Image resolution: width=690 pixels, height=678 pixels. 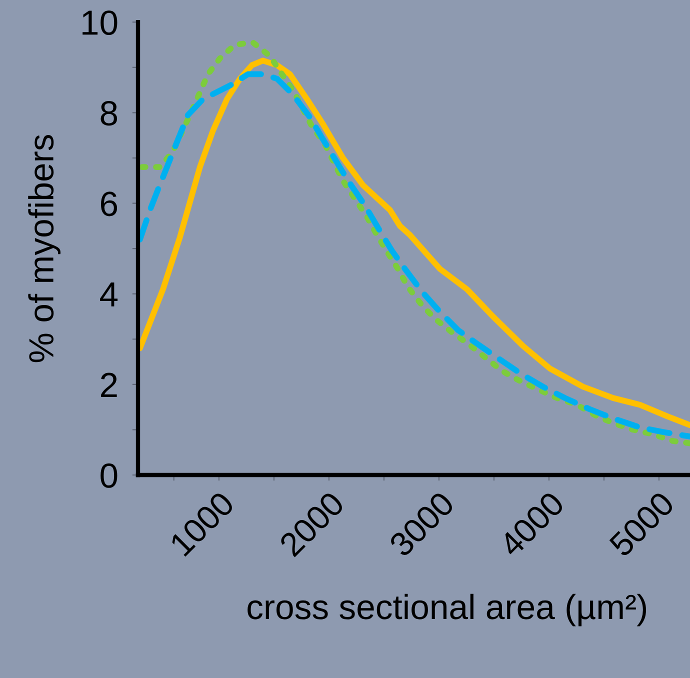 What do you see at coordinates (44, 248) in the screenshot?
I see `y-axis-title: % of myofibers` at bounding box center [44, 248].